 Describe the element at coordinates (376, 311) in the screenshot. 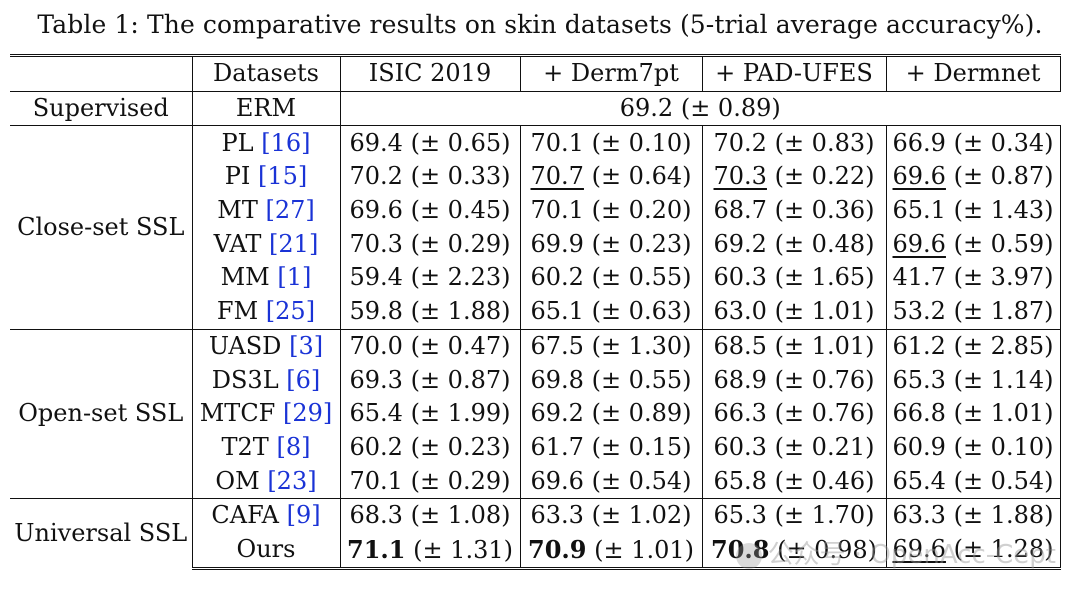

I see `mean-value: 59.8` at that location.